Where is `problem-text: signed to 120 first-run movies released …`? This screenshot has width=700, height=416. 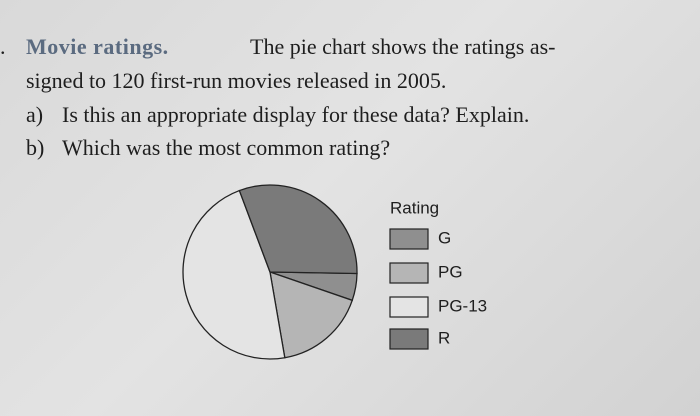 problem-text: signed to 120 first-run movies released … is located at coordinates (236, 80).